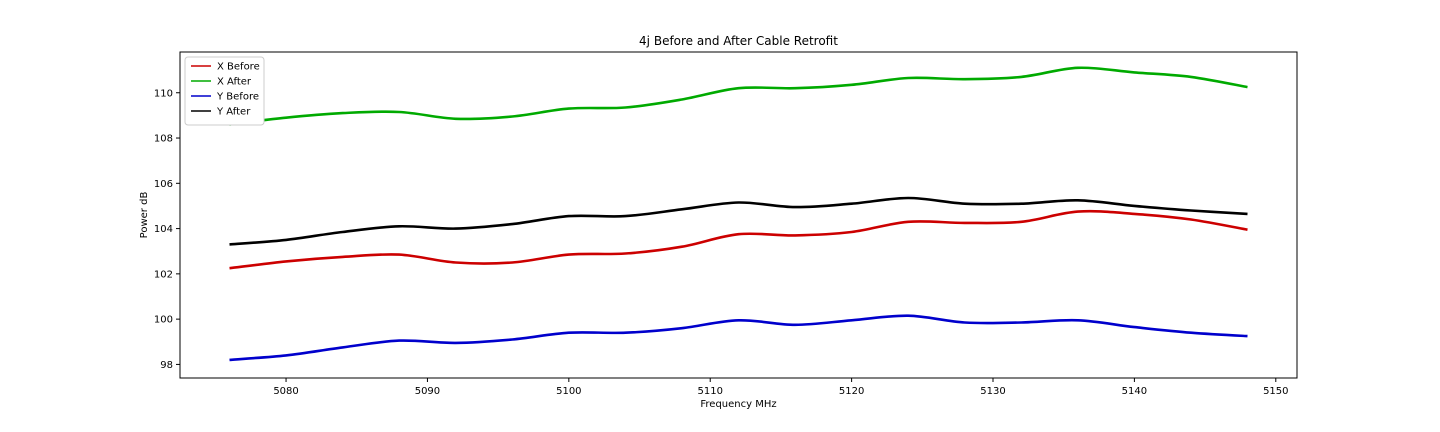  I want to click on x-tick-label: 5090, so click(427, 391).